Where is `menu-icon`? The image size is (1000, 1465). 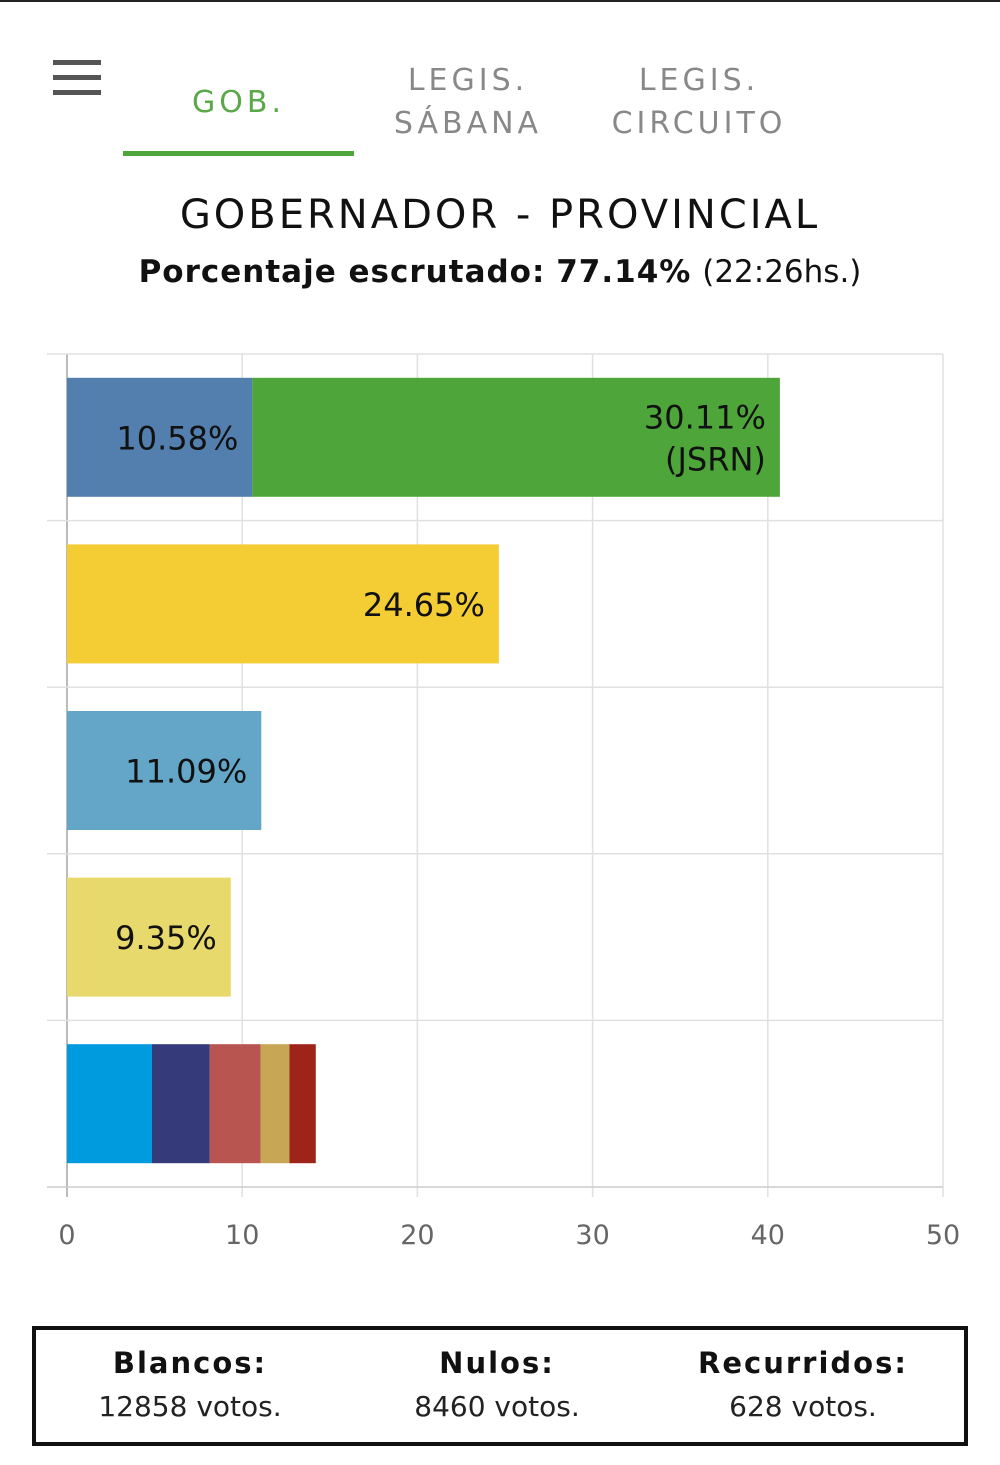
menu-icon is located at coordinates (77, 78).